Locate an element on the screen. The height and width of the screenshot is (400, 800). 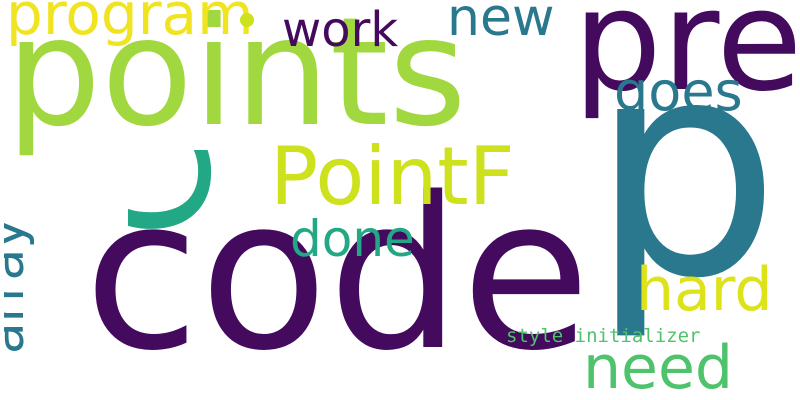
word-hard: hard is located at coordinates (704, 290).